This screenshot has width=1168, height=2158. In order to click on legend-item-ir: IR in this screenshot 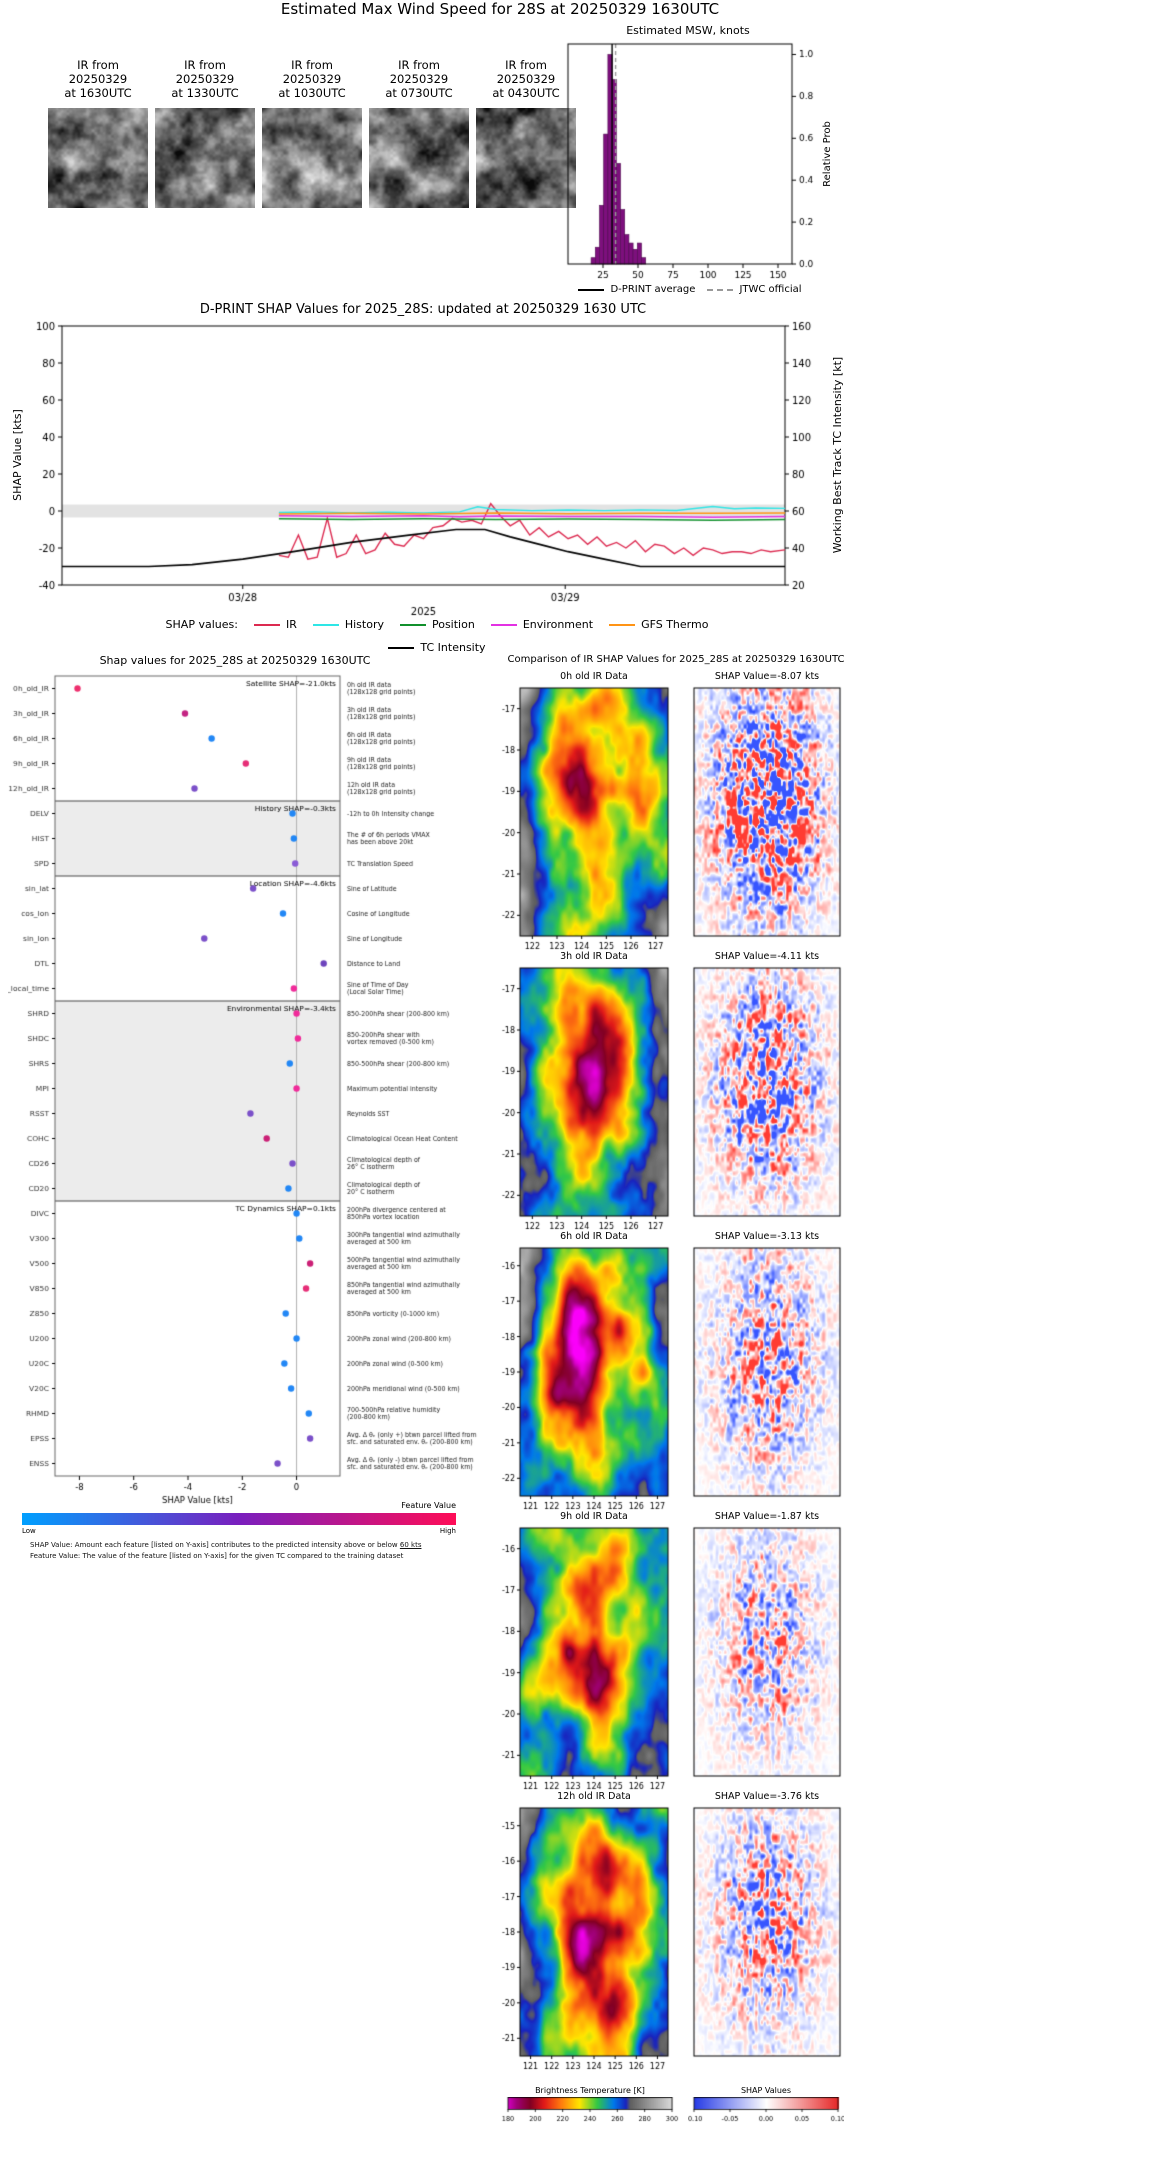, I will do `click(275, 624)`.